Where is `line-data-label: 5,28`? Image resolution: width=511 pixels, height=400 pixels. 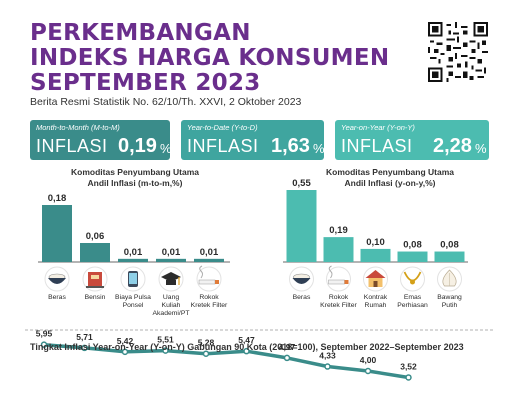
line-data-label: 5,28 is located at coordinates (206, 343).